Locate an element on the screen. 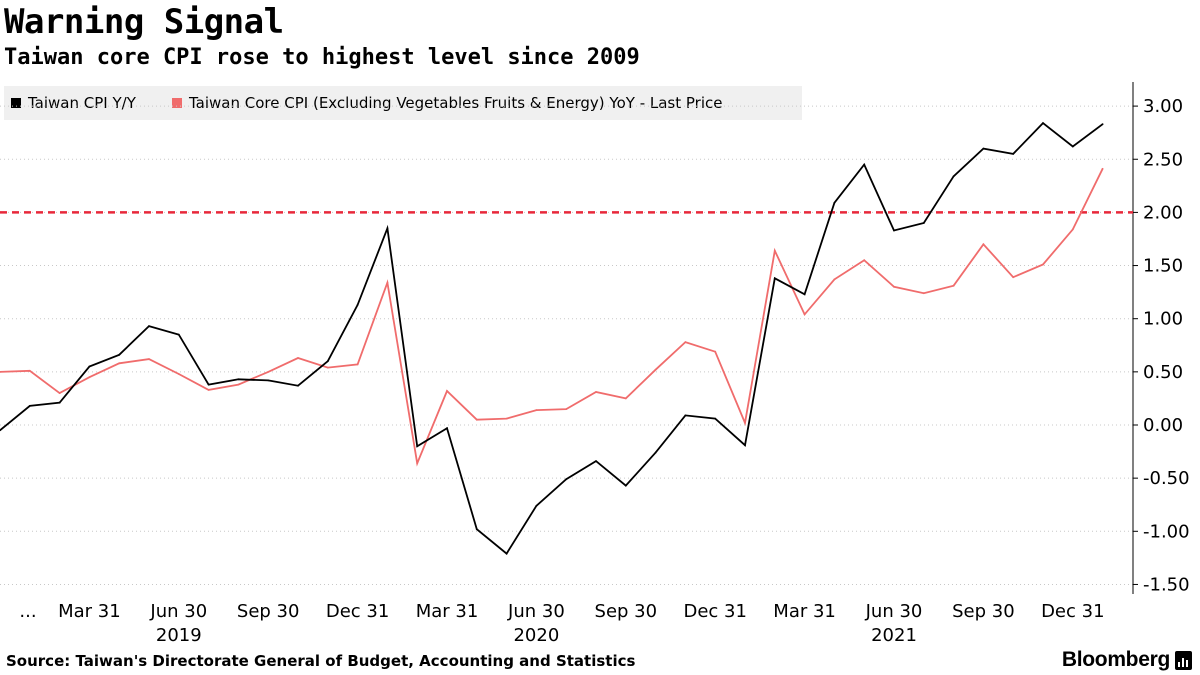 This screenshot has height=675, width=1200. y-tick-label: 2.00 is located at coordinates (1163, 212).